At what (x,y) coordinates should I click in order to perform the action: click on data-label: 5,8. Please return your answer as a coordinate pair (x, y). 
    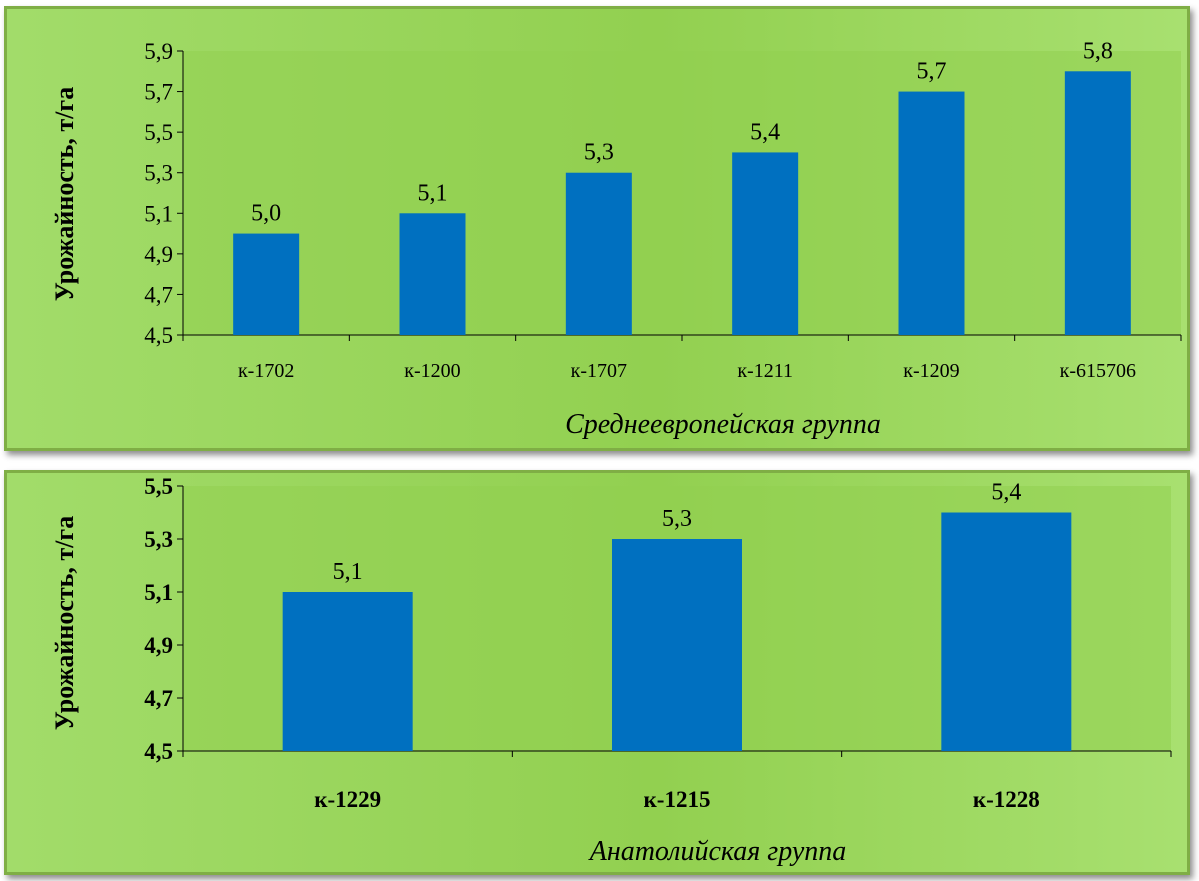
    Looking at the image, I should click on (1098, 51).